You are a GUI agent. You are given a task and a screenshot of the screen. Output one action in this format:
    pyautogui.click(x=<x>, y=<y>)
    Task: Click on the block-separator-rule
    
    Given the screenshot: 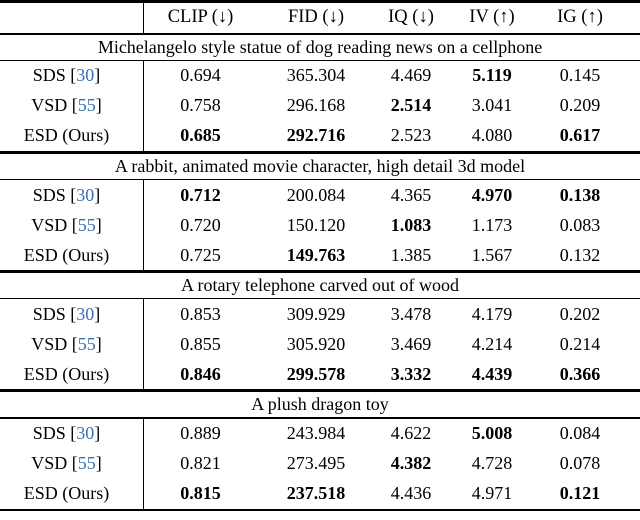 What is the action you would take?
    pyautogui.click(x=320, y=391)
    